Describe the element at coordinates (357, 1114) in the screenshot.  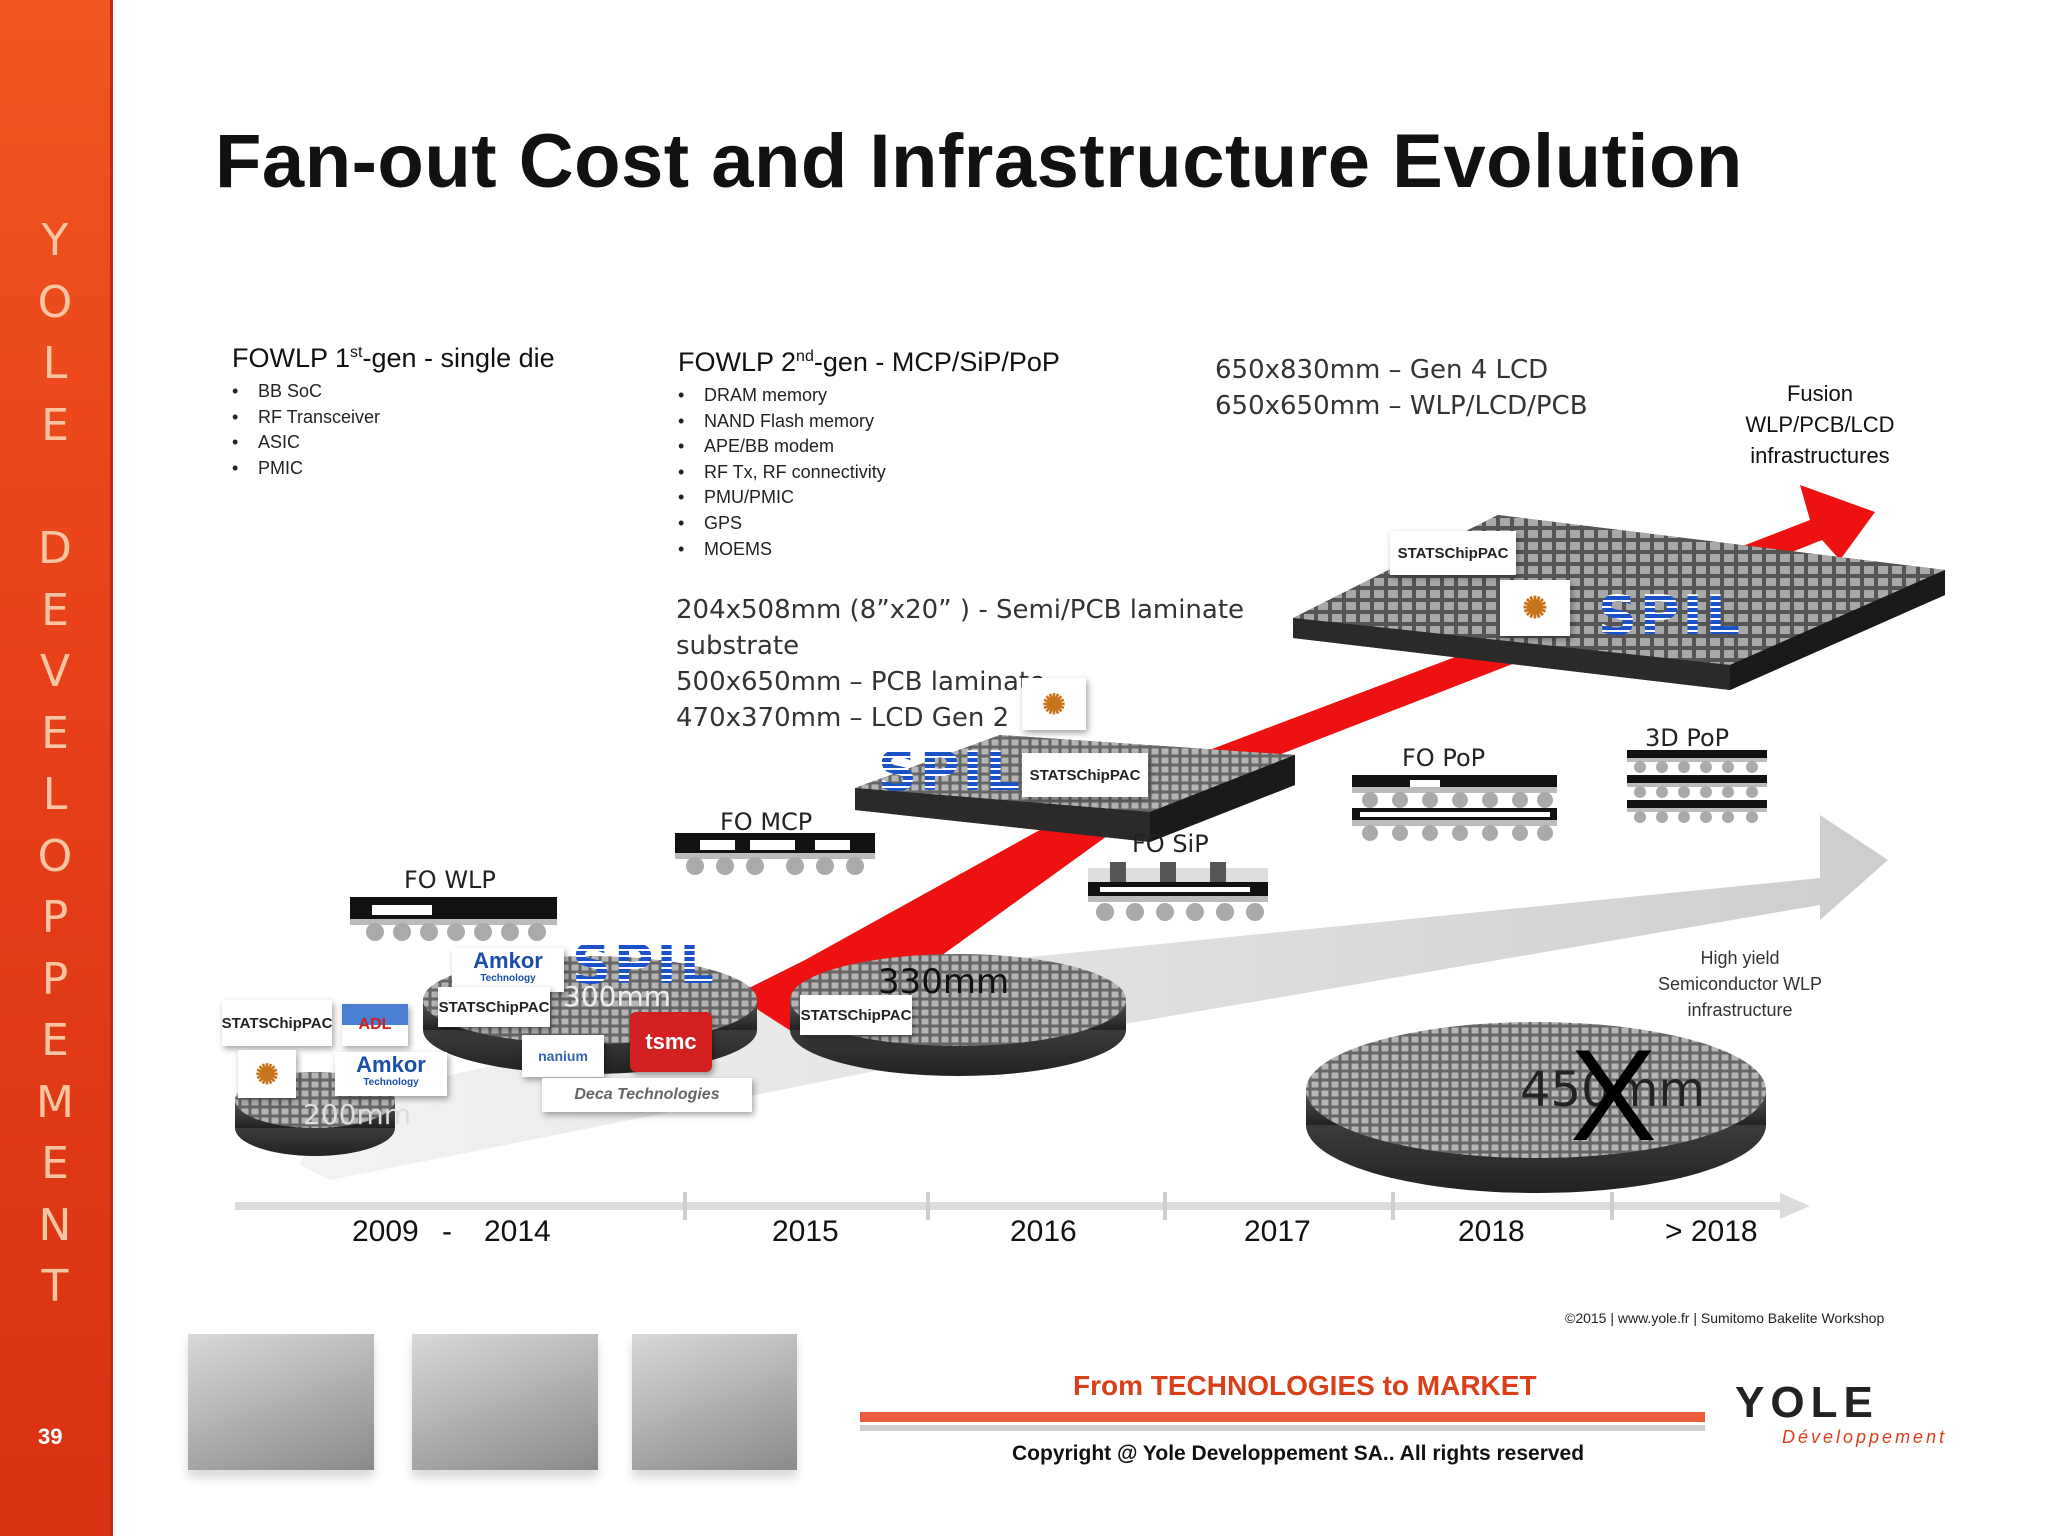
I see `wafer-200-label: 200mm` at that location.